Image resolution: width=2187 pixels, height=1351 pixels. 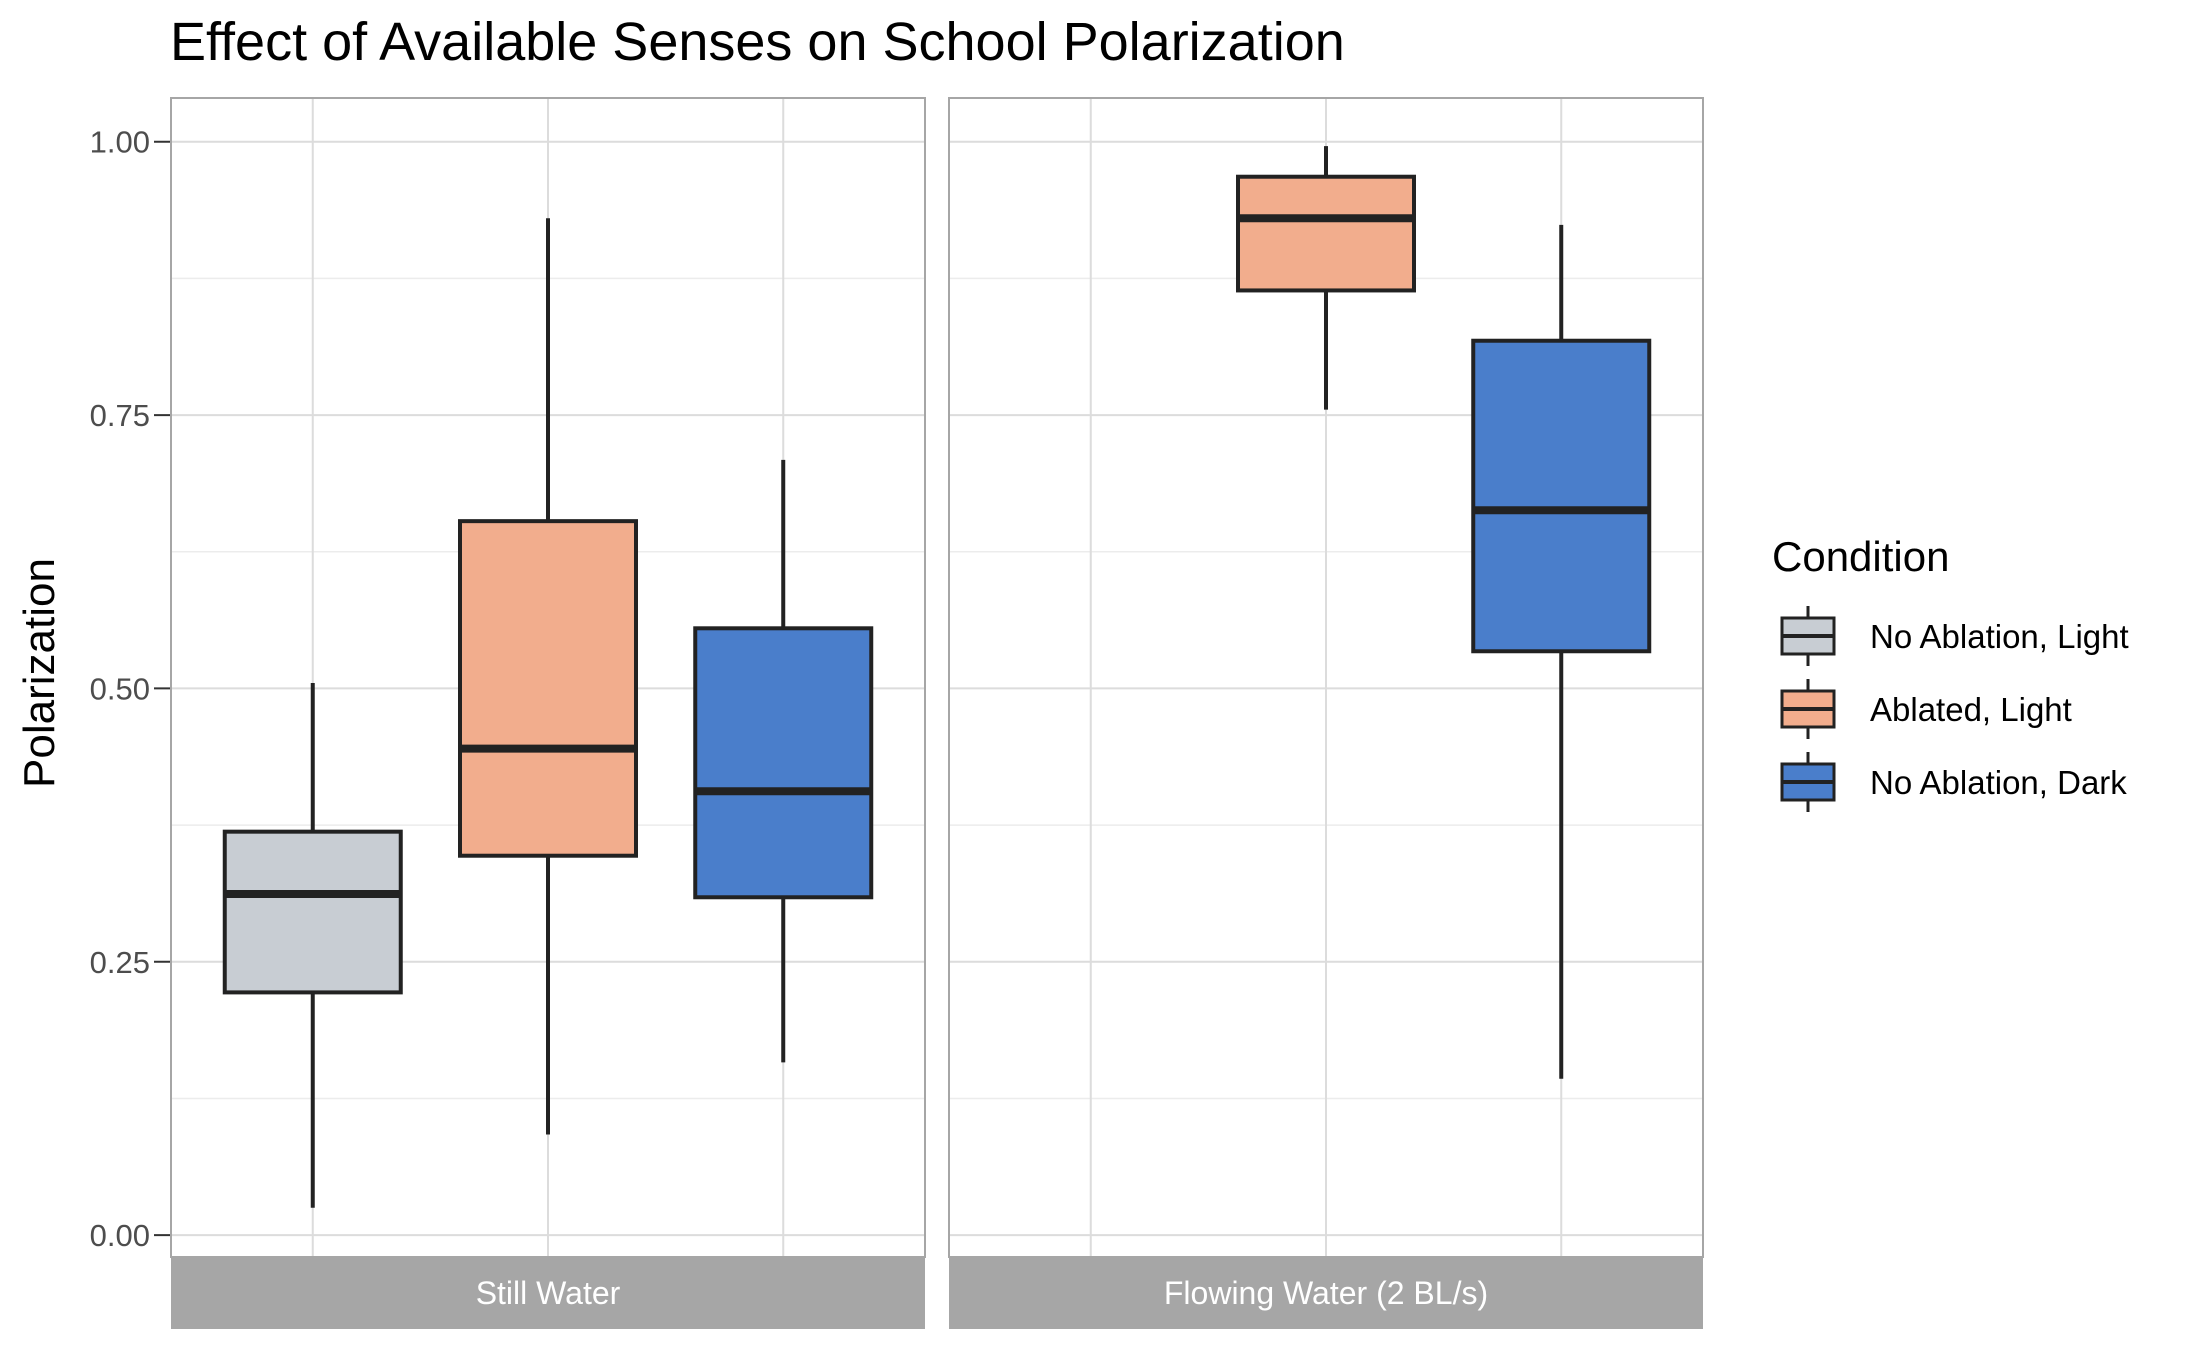 What do you see at coordinates (120, 688) in the screenshot?
I see `y-tick-label: 0.50` at bounding box center [120, 688].